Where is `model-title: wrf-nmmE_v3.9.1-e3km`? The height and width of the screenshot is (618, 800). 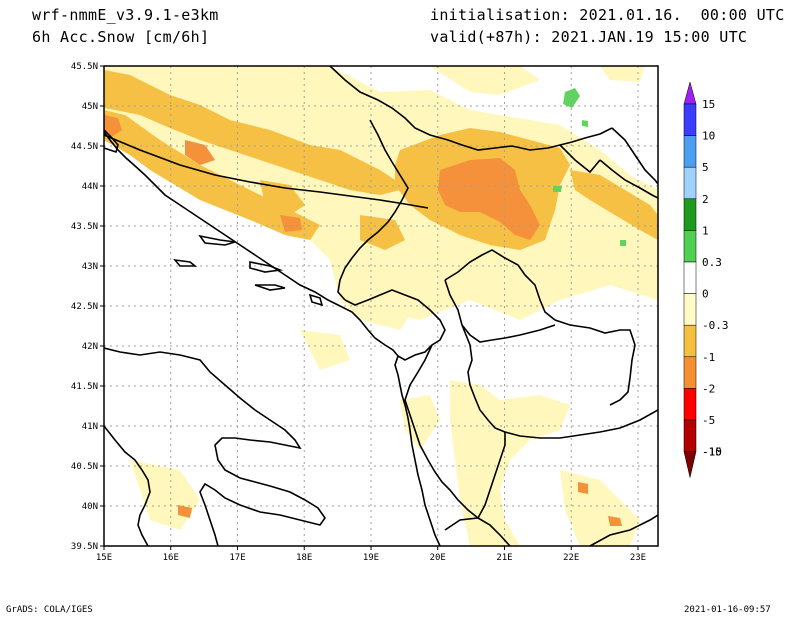 model-title: wrf-nmmE_v3.9.1-e3km is located at coordinates (125, 15).